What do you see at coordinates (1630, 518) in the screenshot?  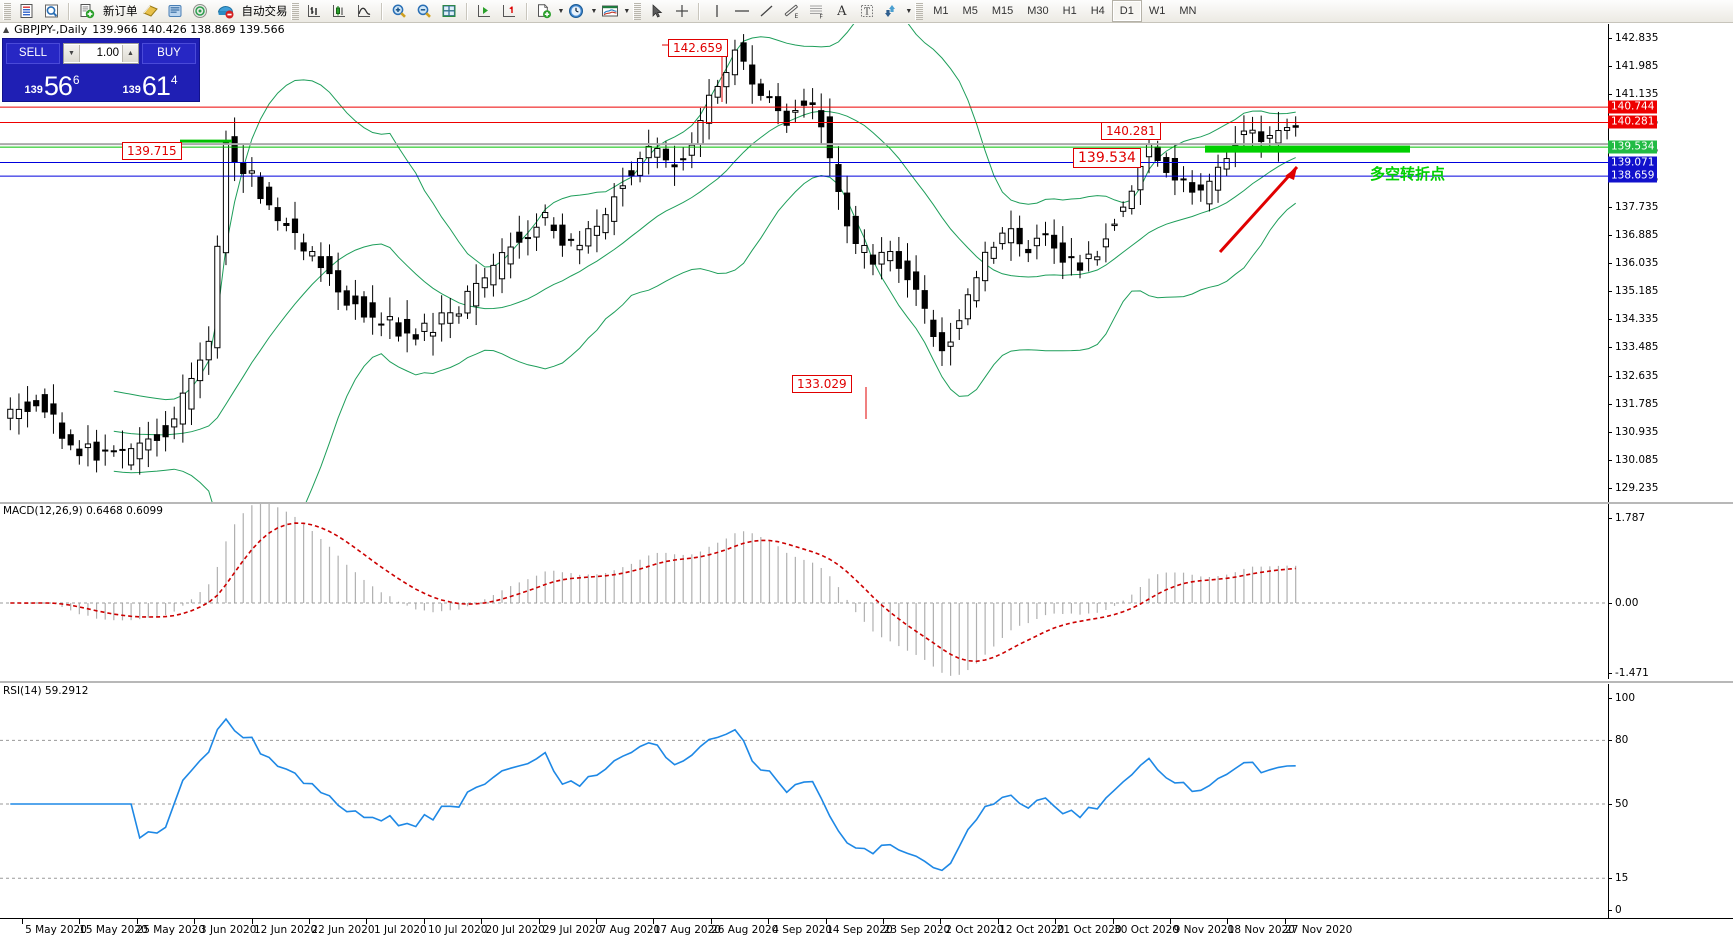 I see `macd-tick-label: 1.787` at bounding box center [1630, 518].